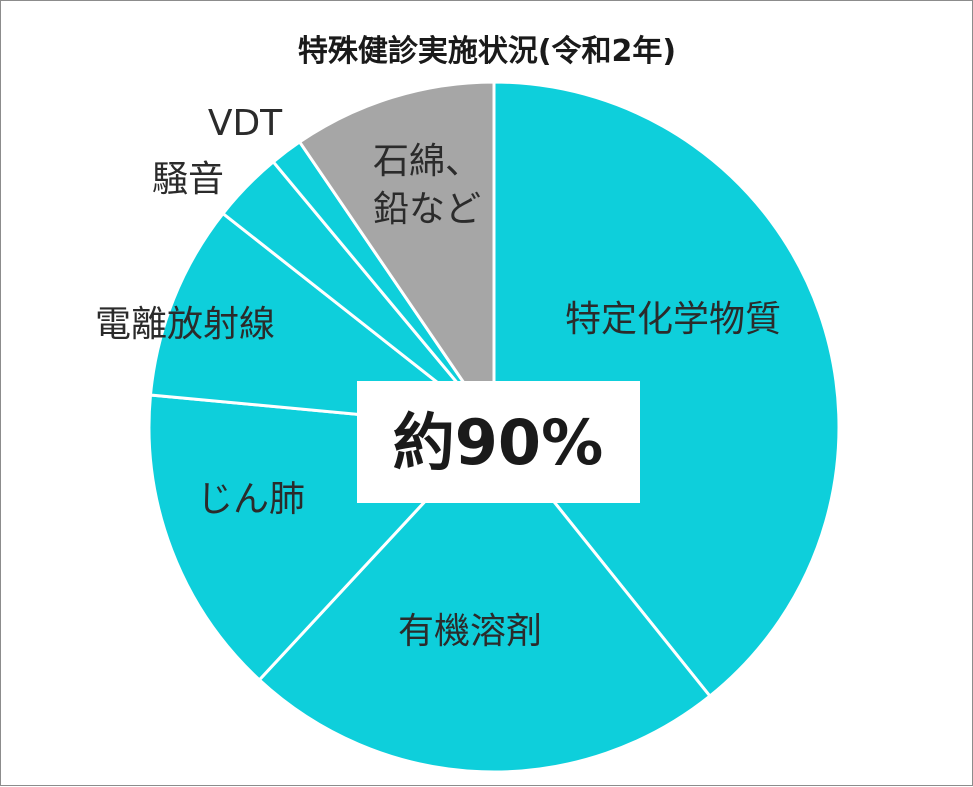 The image size is (973, 787). What do you see at coordinates (251, 499) in the screenshot?
I see `slice-label: じん肺` at bounding box center [251, 499].